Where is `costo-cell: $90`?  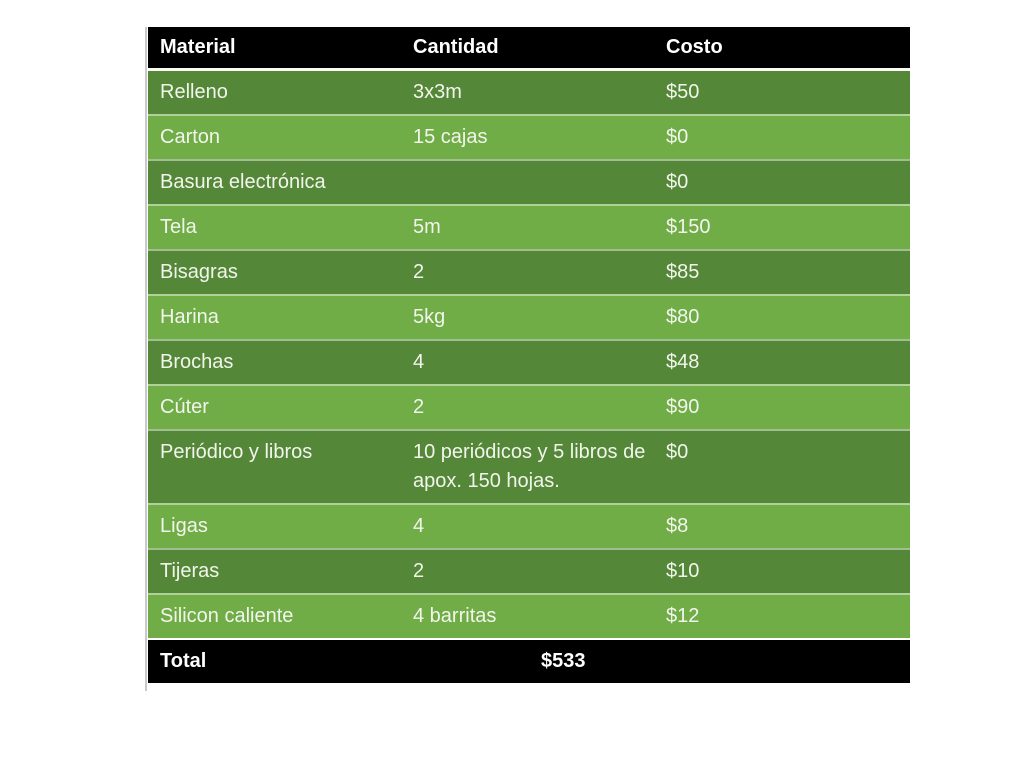 costo-cell: $90 is located at coordinates (683, 407).